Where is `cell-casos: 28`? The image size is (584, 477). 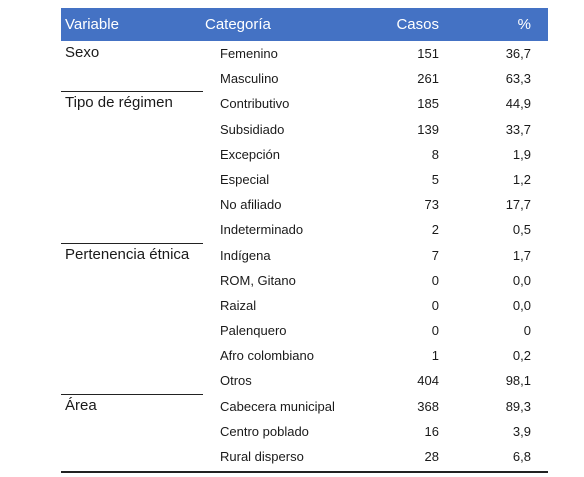
cell-casos: 28 is located at coordinates (431, 456).